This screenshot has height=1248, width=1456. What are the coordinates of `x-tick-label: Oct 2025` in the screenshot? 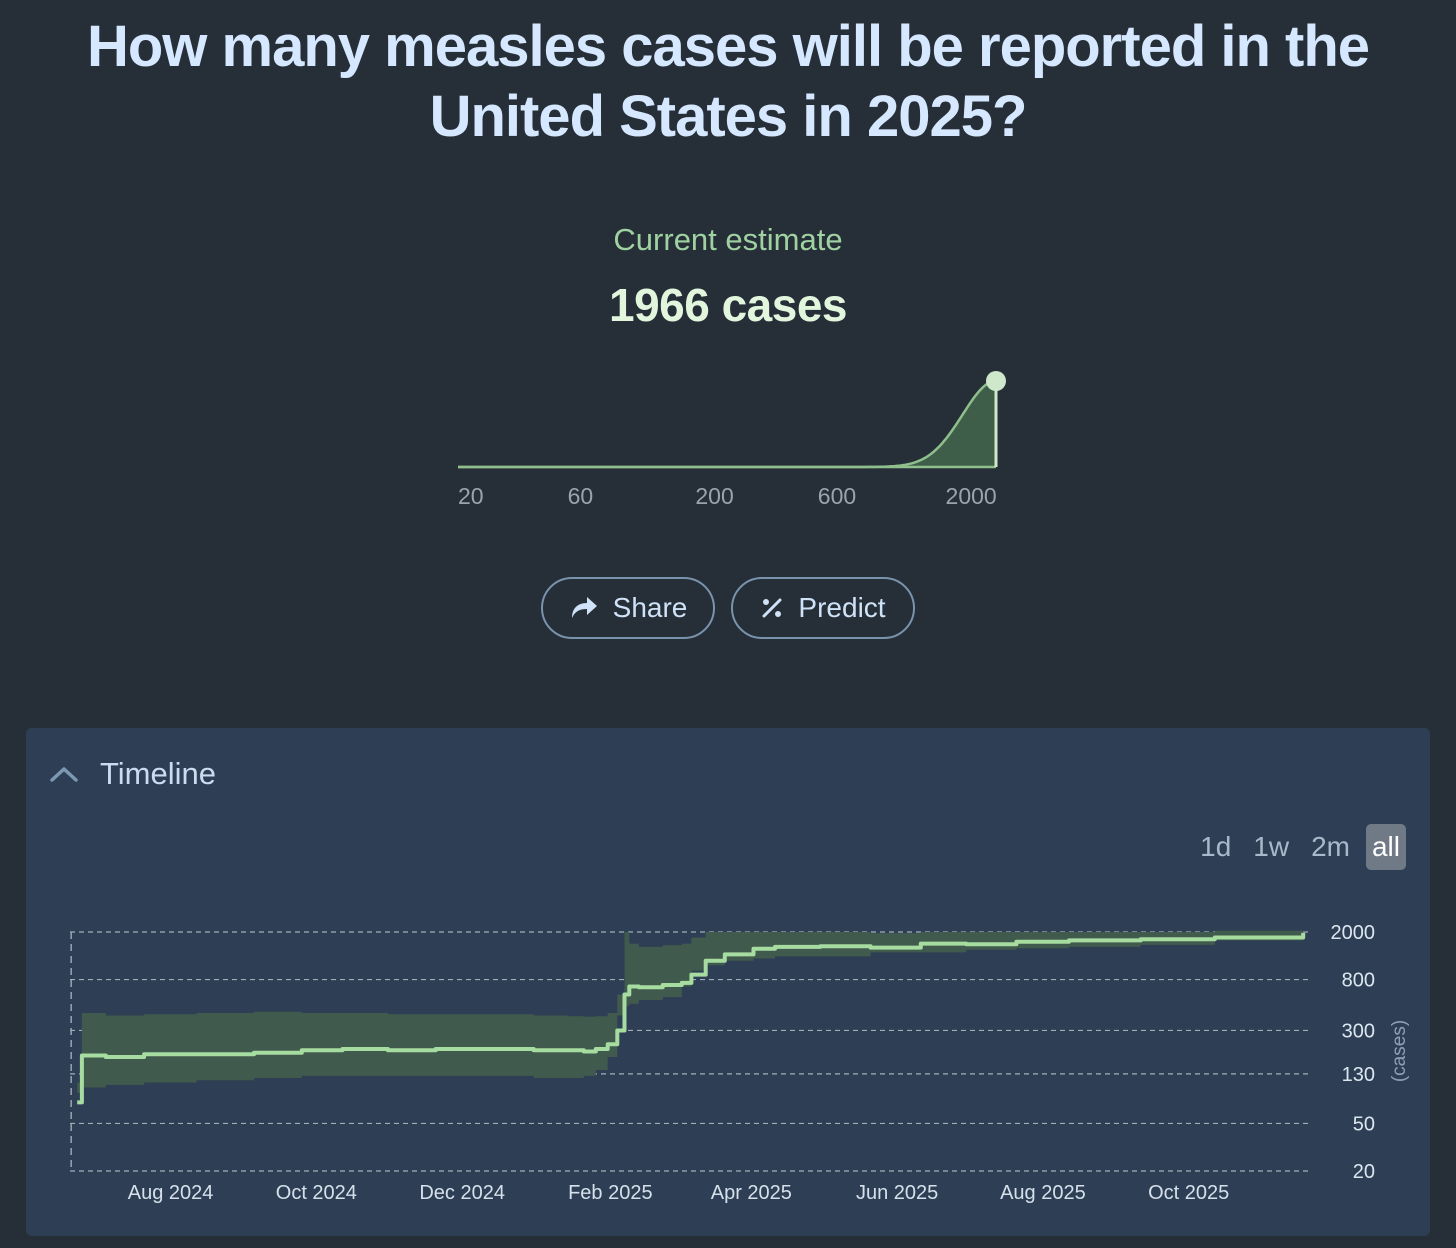 It's located at (1188, 1193).